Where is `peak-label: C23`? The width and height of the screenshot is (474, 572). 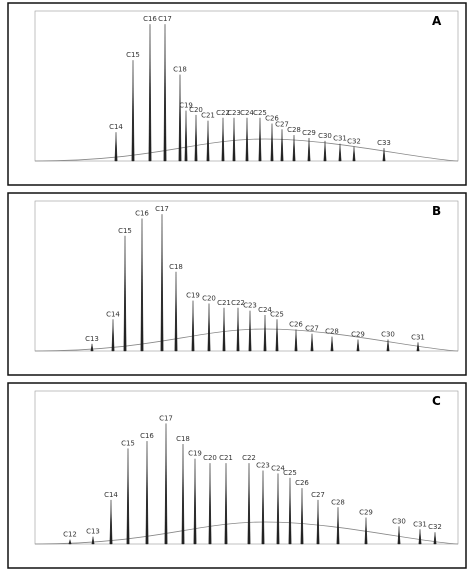 peak-label: C23 is located at coordinates (263, 466).